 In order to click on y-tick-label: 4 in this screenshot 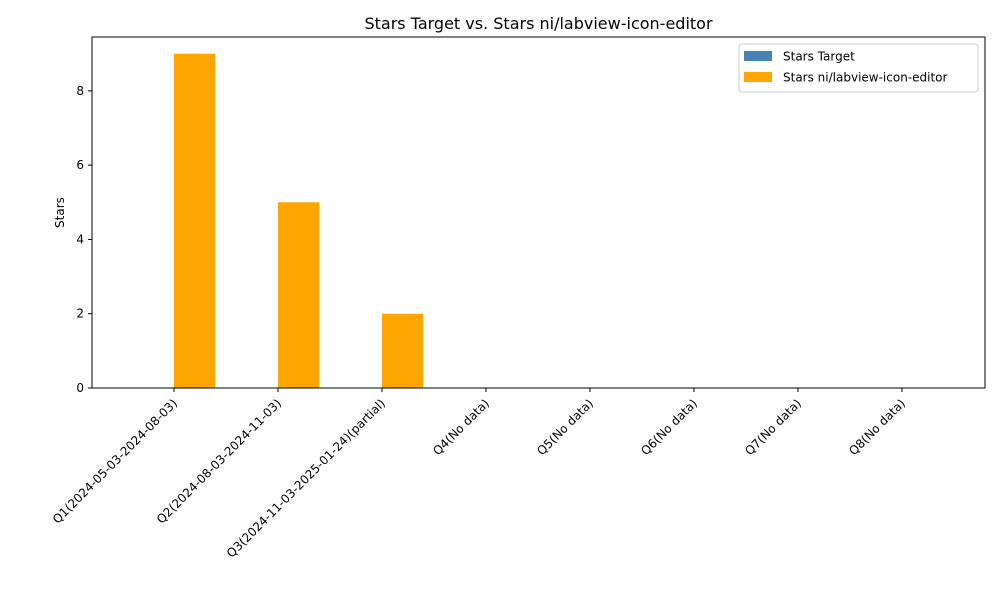, I will do `click(80, 239)`.